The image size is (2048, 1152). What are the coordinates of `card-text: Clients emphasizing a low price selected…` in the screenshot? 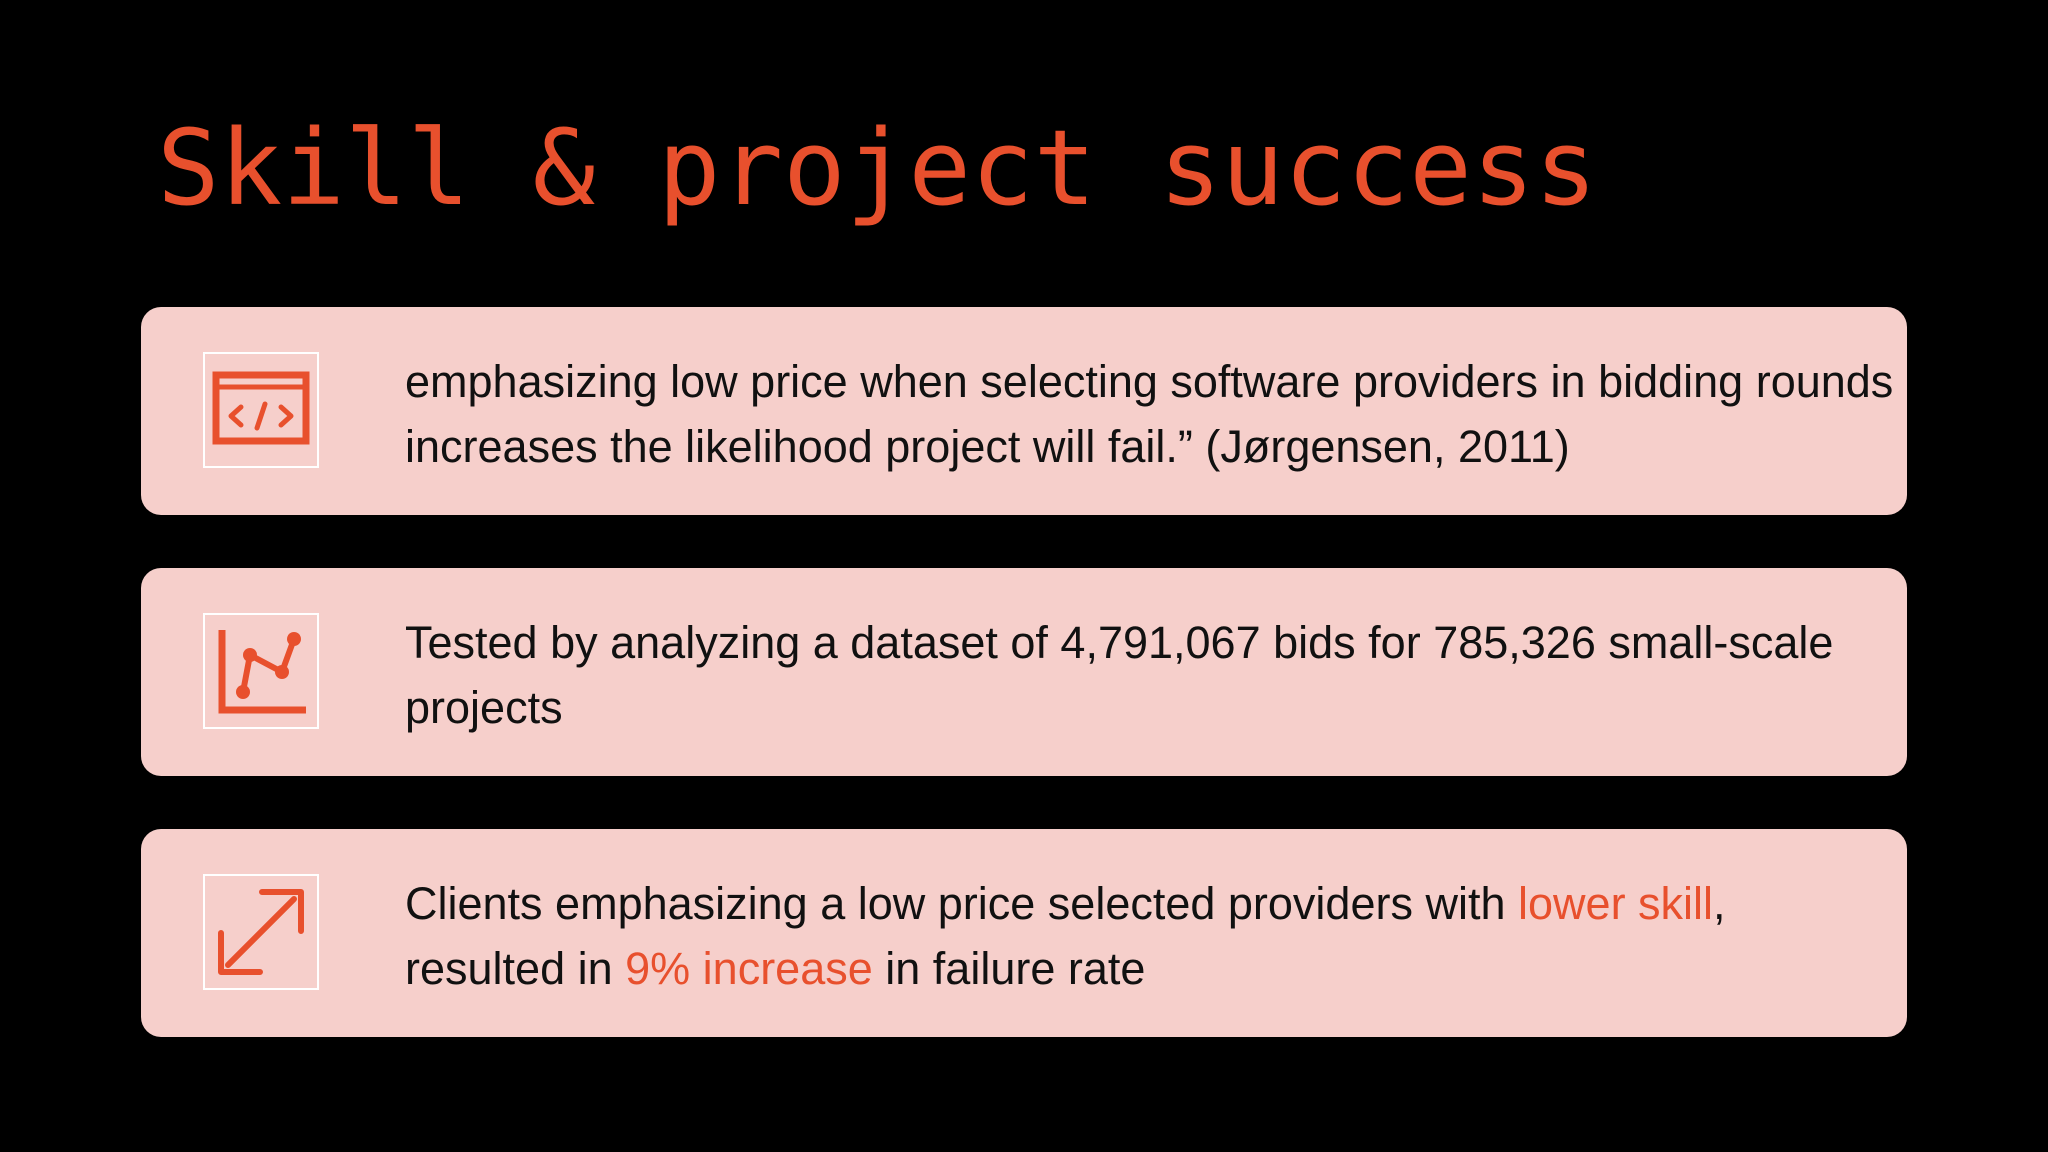 It's located at (1150, 936).